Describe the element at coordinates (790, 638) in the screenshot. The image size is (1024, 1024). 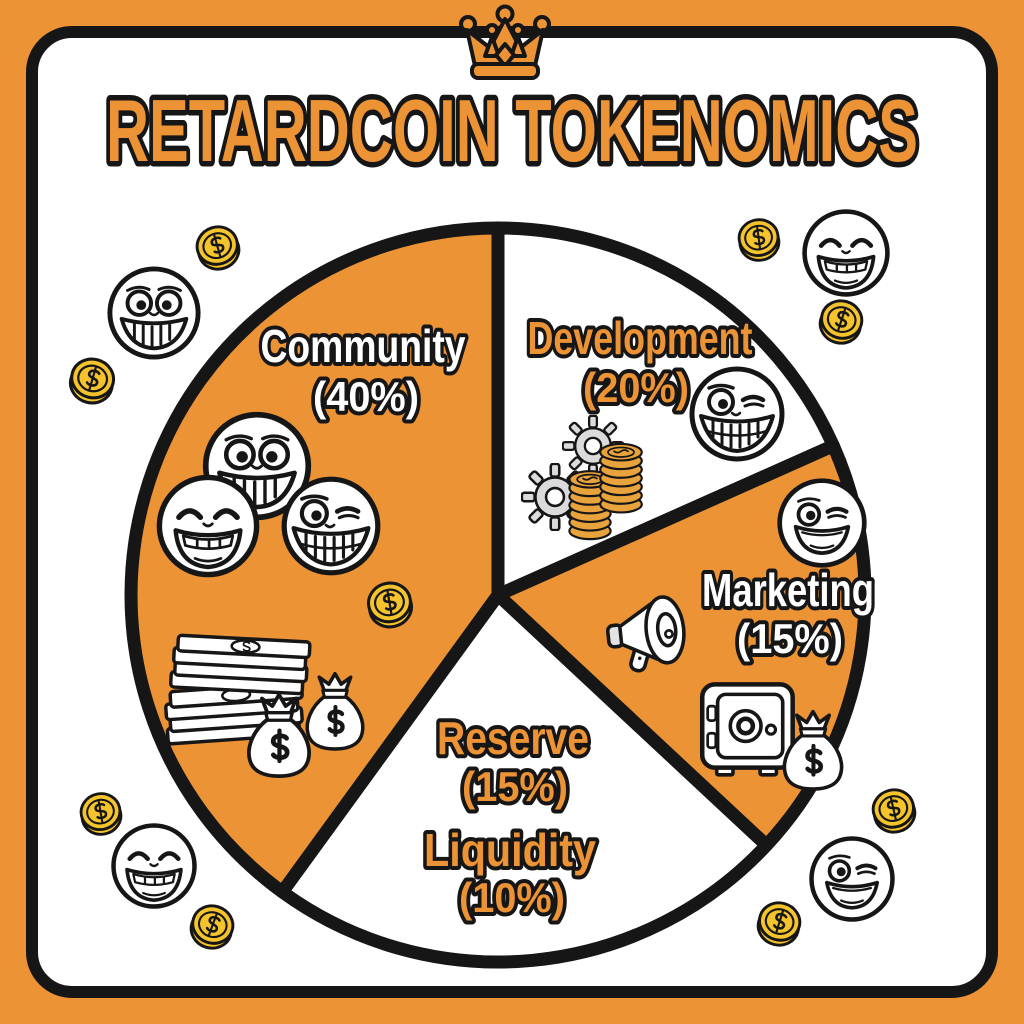
I see `marketing-percent: (15%)` at that location.